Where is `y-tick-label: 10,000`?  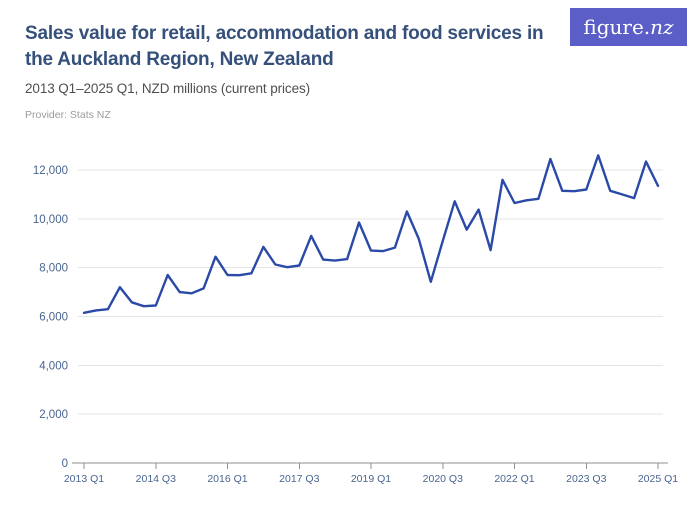
y-tick-label: 10,000 is located at coordinates (50, 220).